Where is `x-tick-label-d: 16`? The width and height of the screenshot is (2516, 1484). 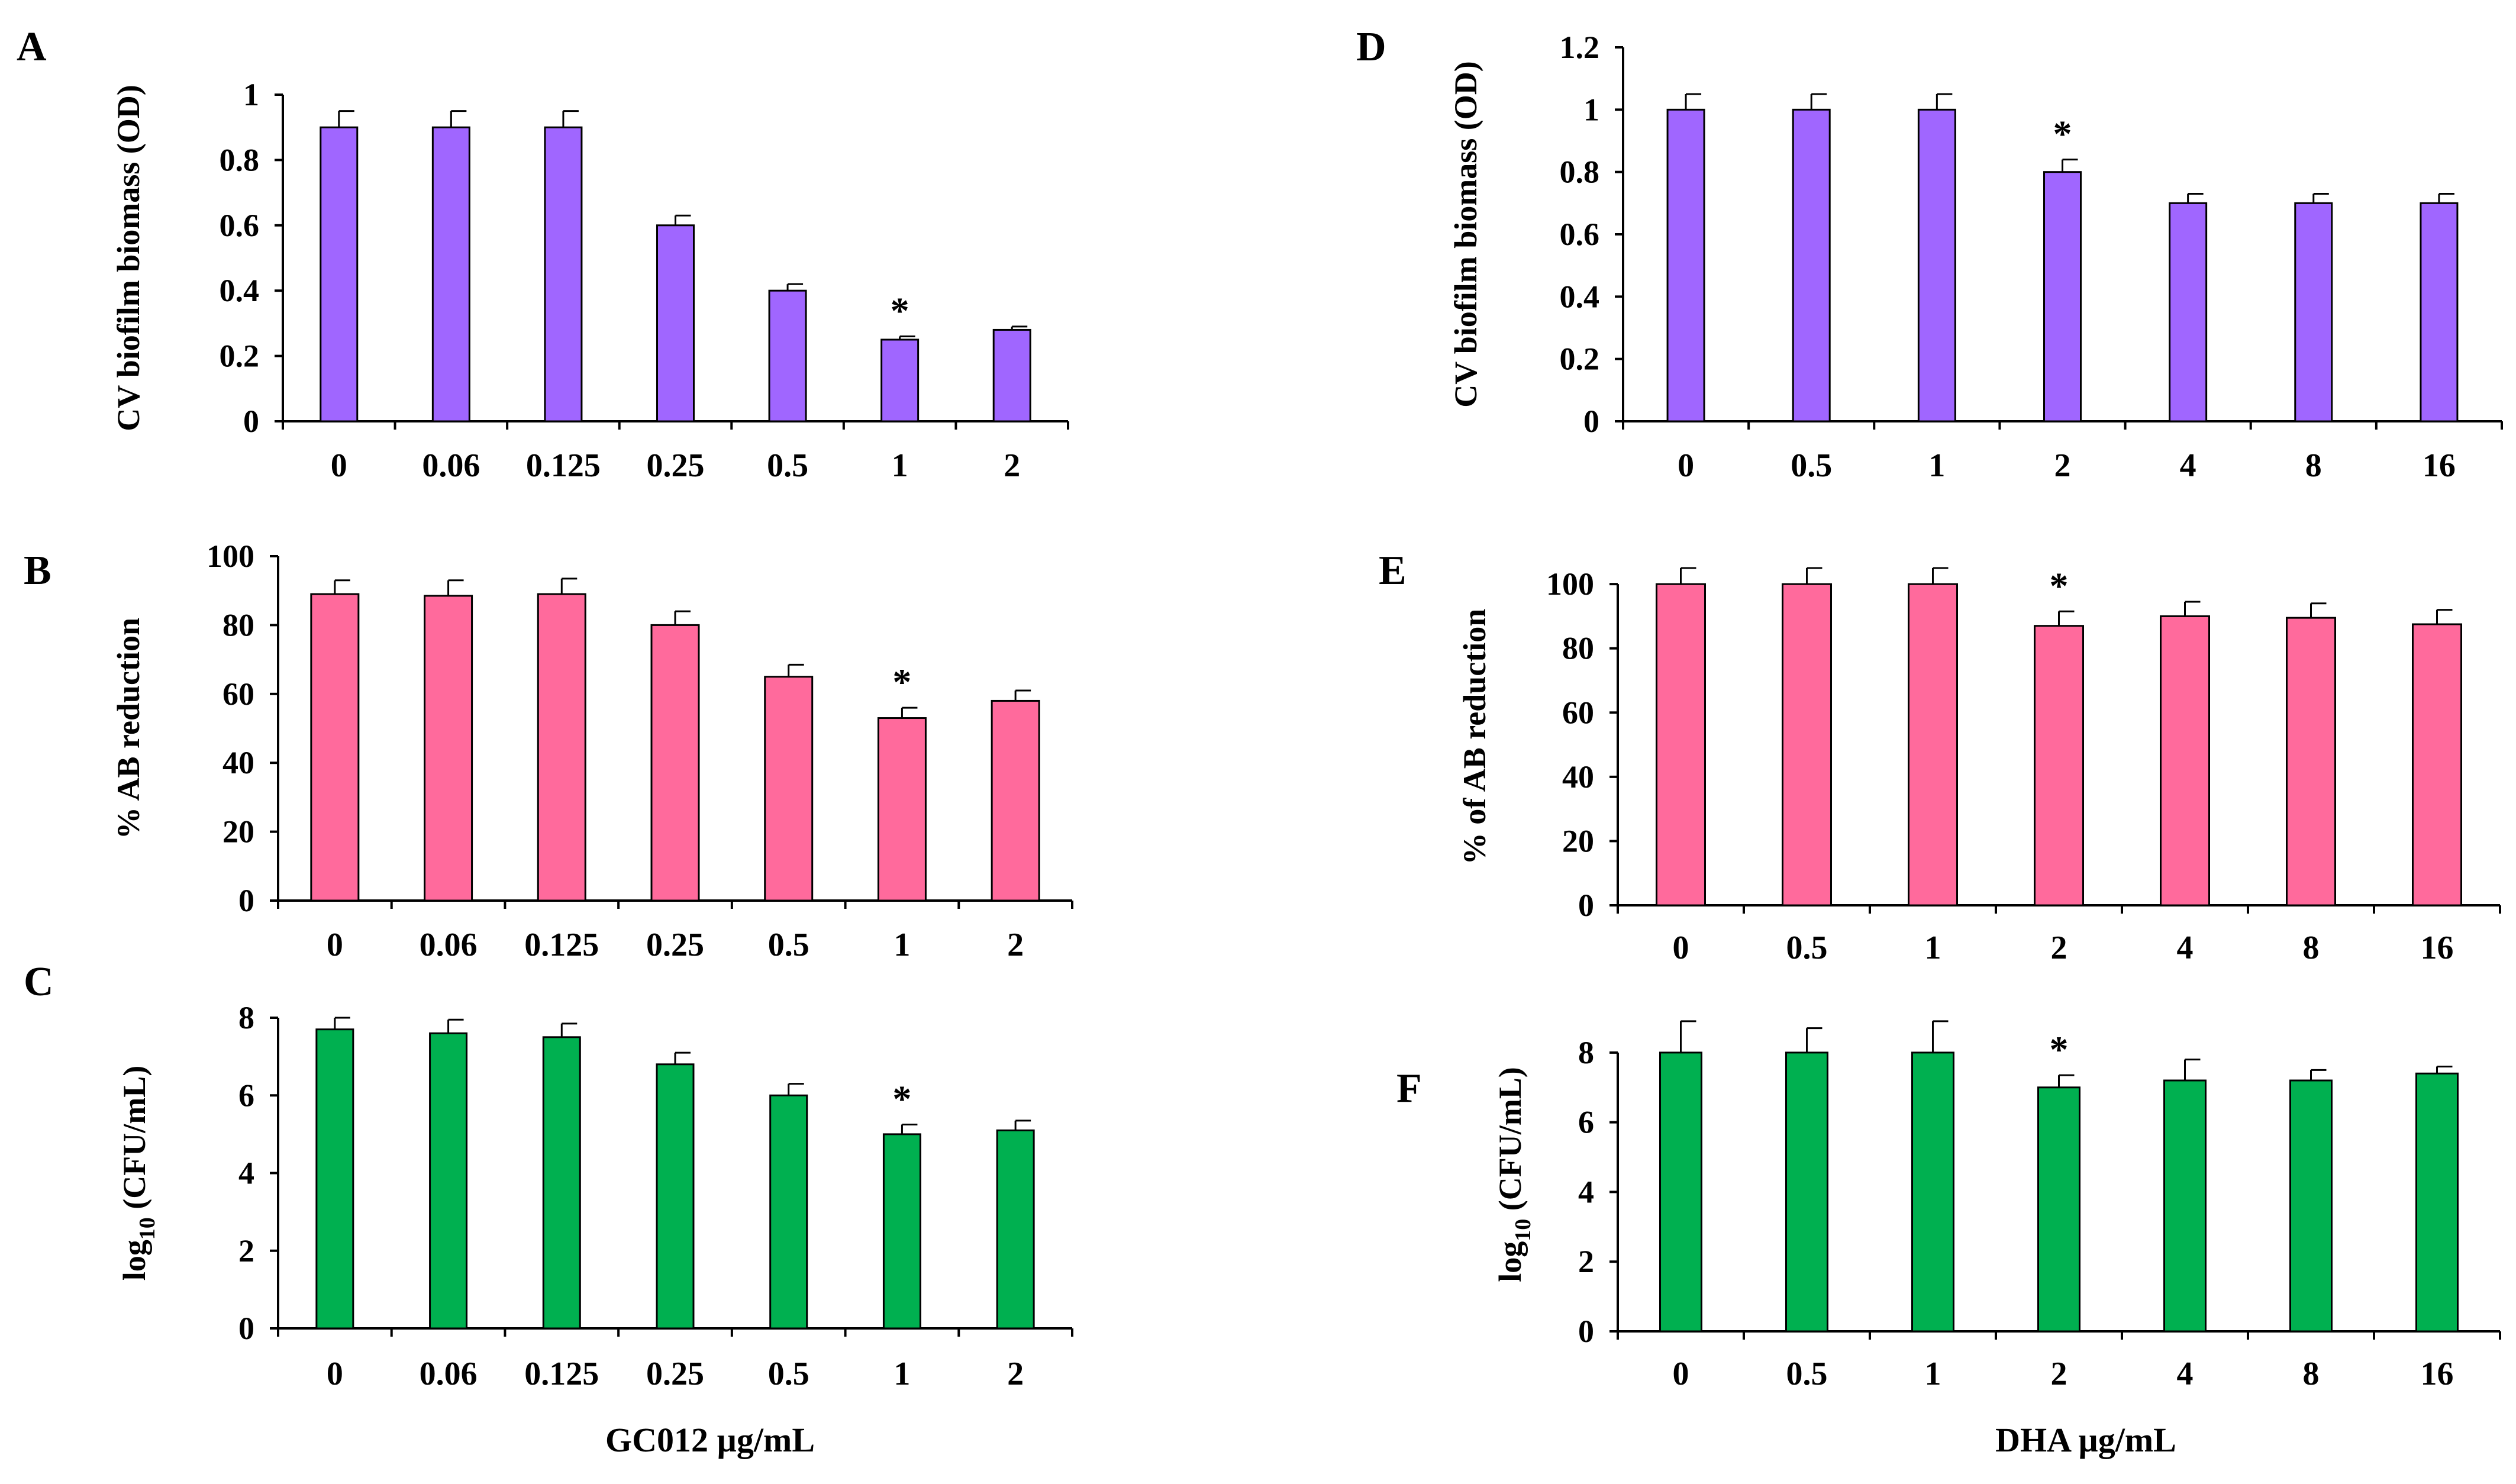 x-tick-label-d: 16 is located at coordinates (2439, 466).